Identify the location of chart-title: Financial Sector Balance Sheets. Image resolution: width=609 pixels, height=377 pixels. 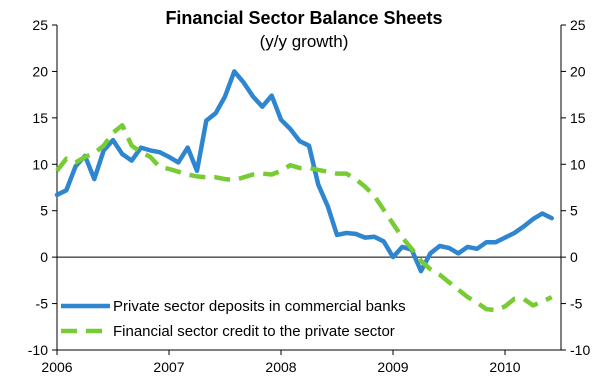
(303, 18).